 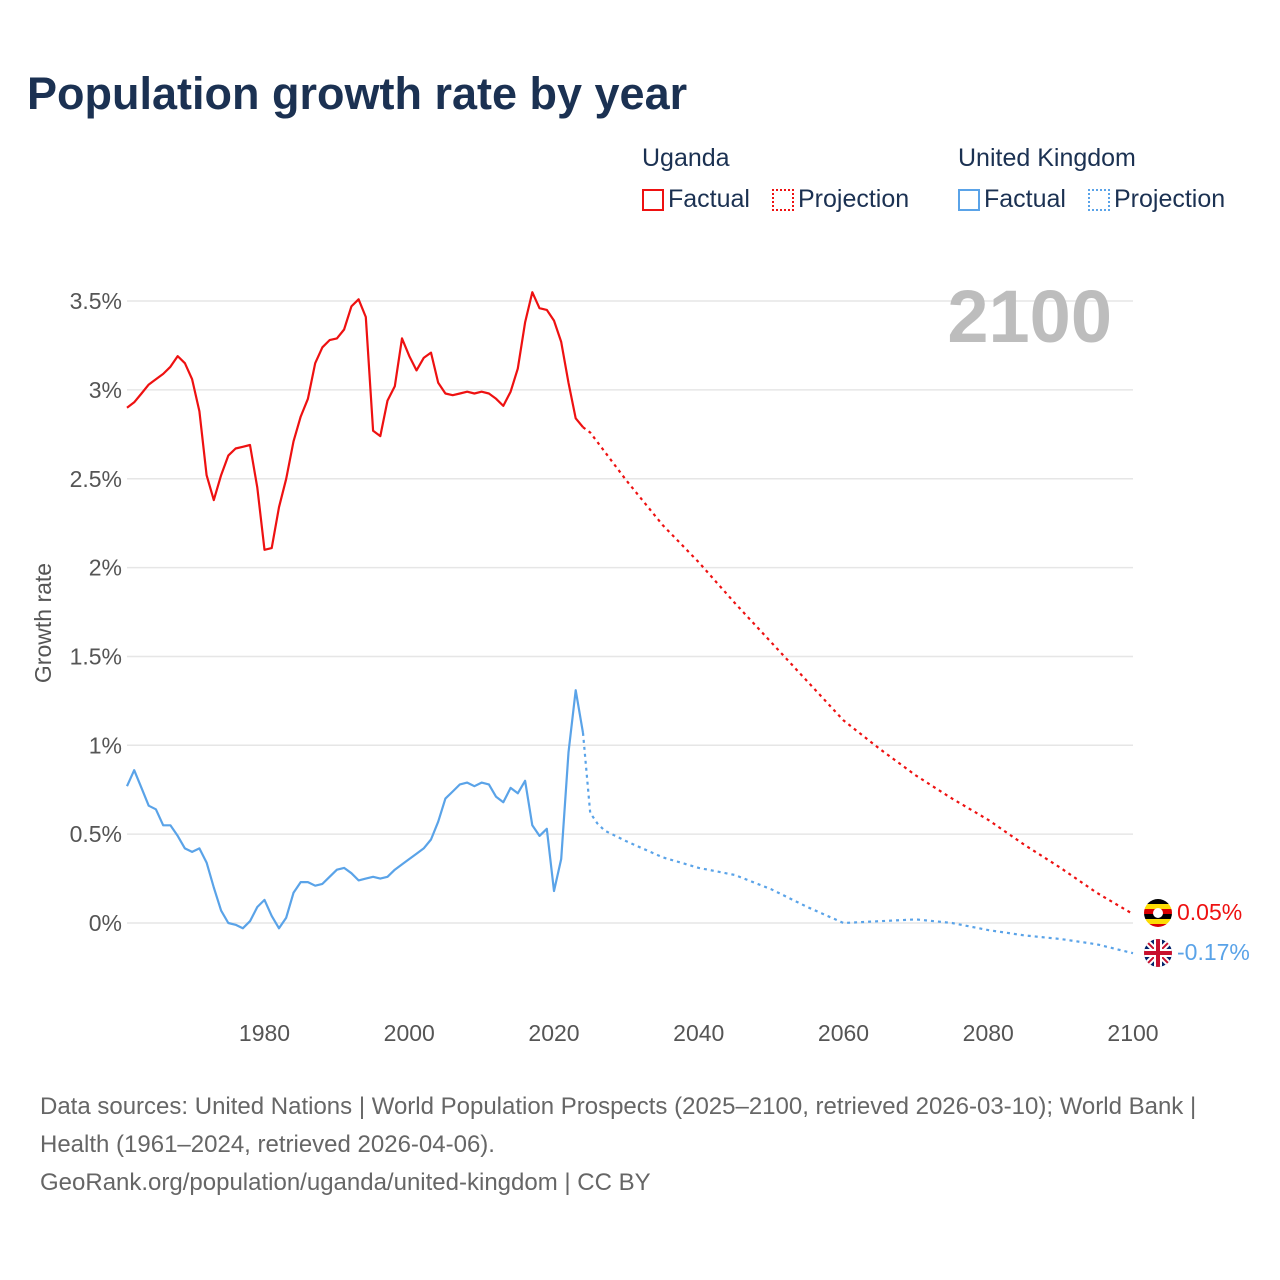 I want to click on legend-uk-title: United Kingdom, so click(x=1047, y=158).